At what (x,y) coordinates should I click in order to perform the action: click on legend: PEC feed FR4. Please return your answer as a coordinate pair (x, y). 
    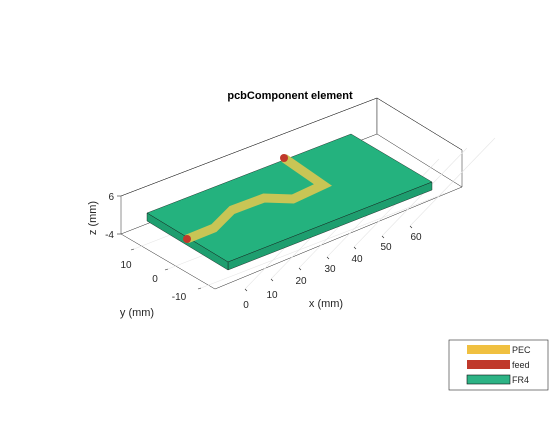
    Looking at the image, I should click on (498, 365).